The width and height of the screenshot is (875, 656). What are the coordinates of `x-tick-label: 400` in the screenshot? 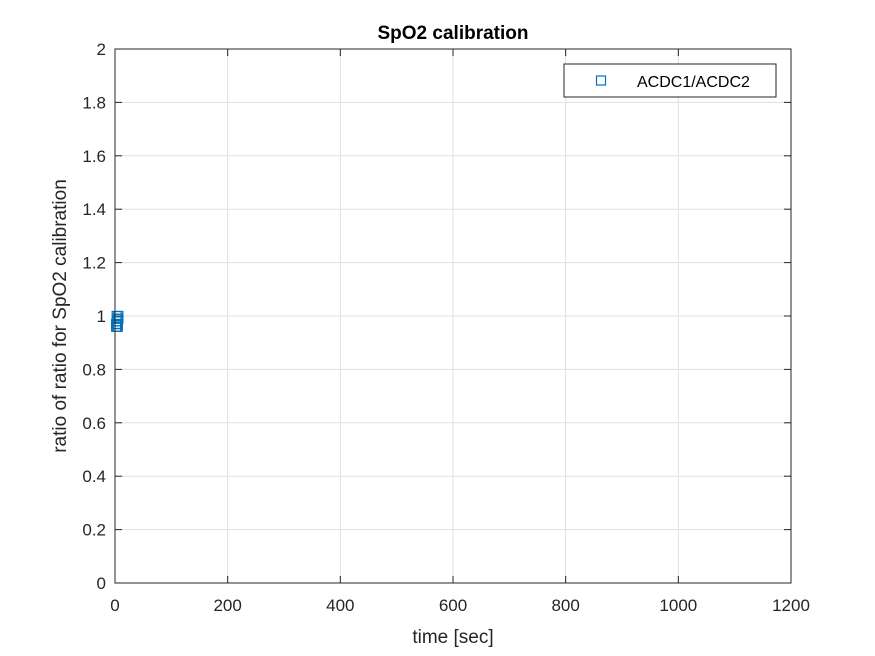 It's located at (340, 605).